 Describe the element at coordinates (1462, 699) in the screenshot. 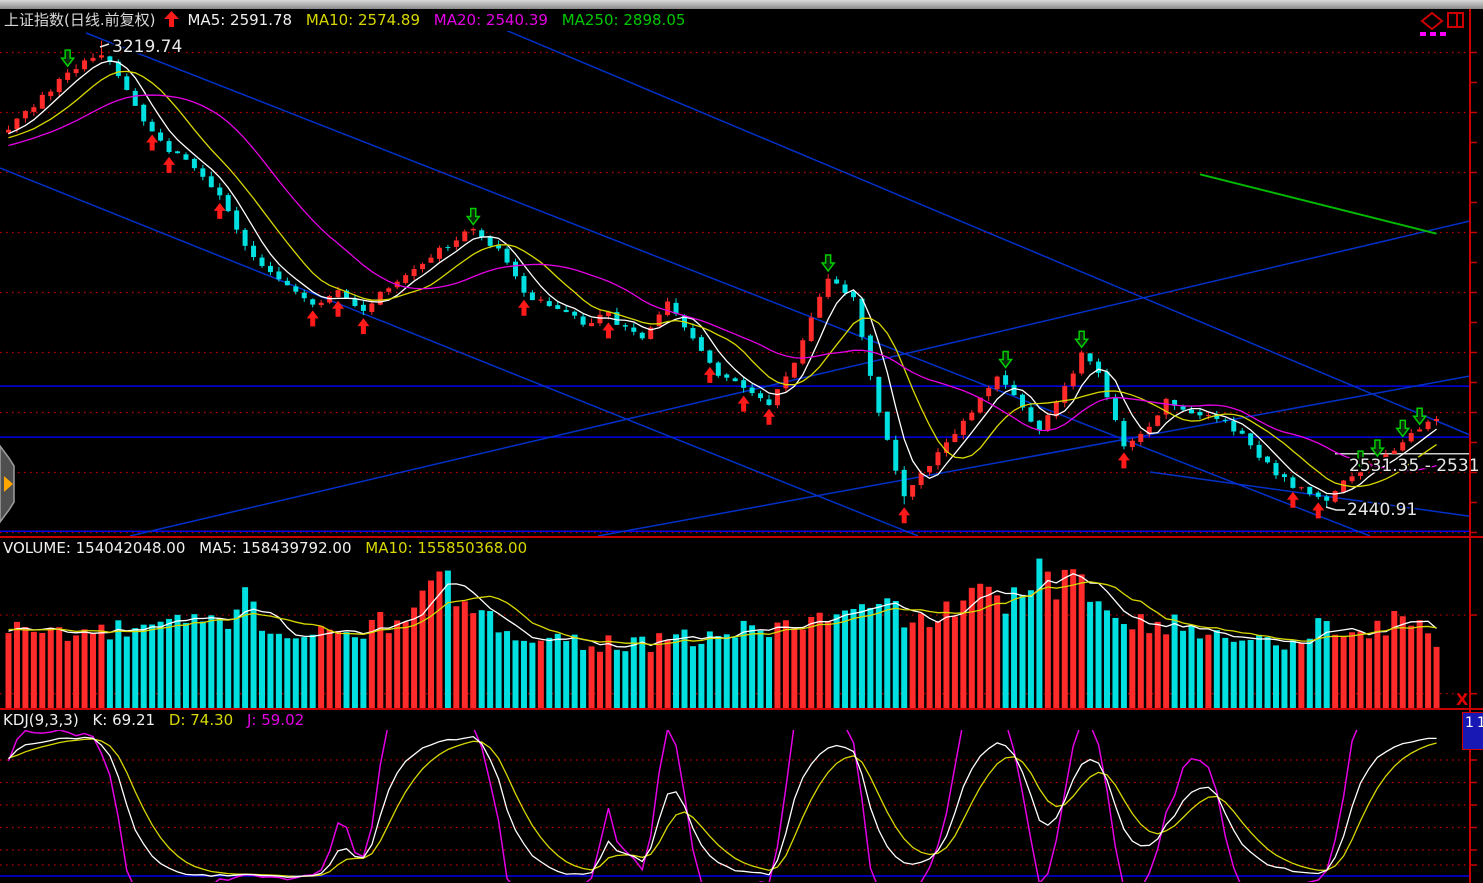

I see `close-pane-x: X` at that location.